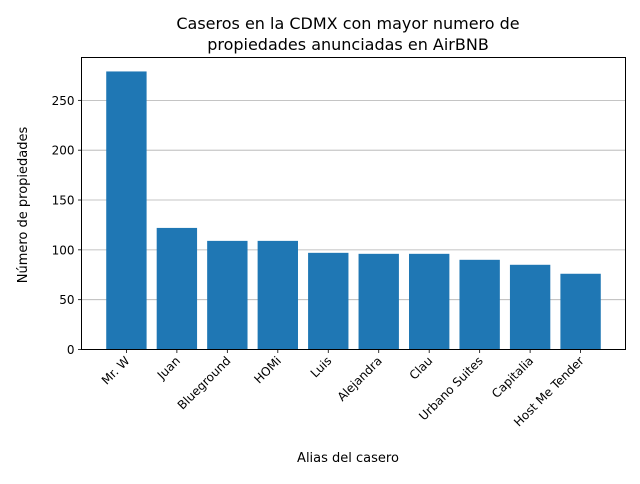 Image resolution: width=640 pixels, height=484 pixels. I want to click on x-tick-label-4: Luis, so click(321, 367).